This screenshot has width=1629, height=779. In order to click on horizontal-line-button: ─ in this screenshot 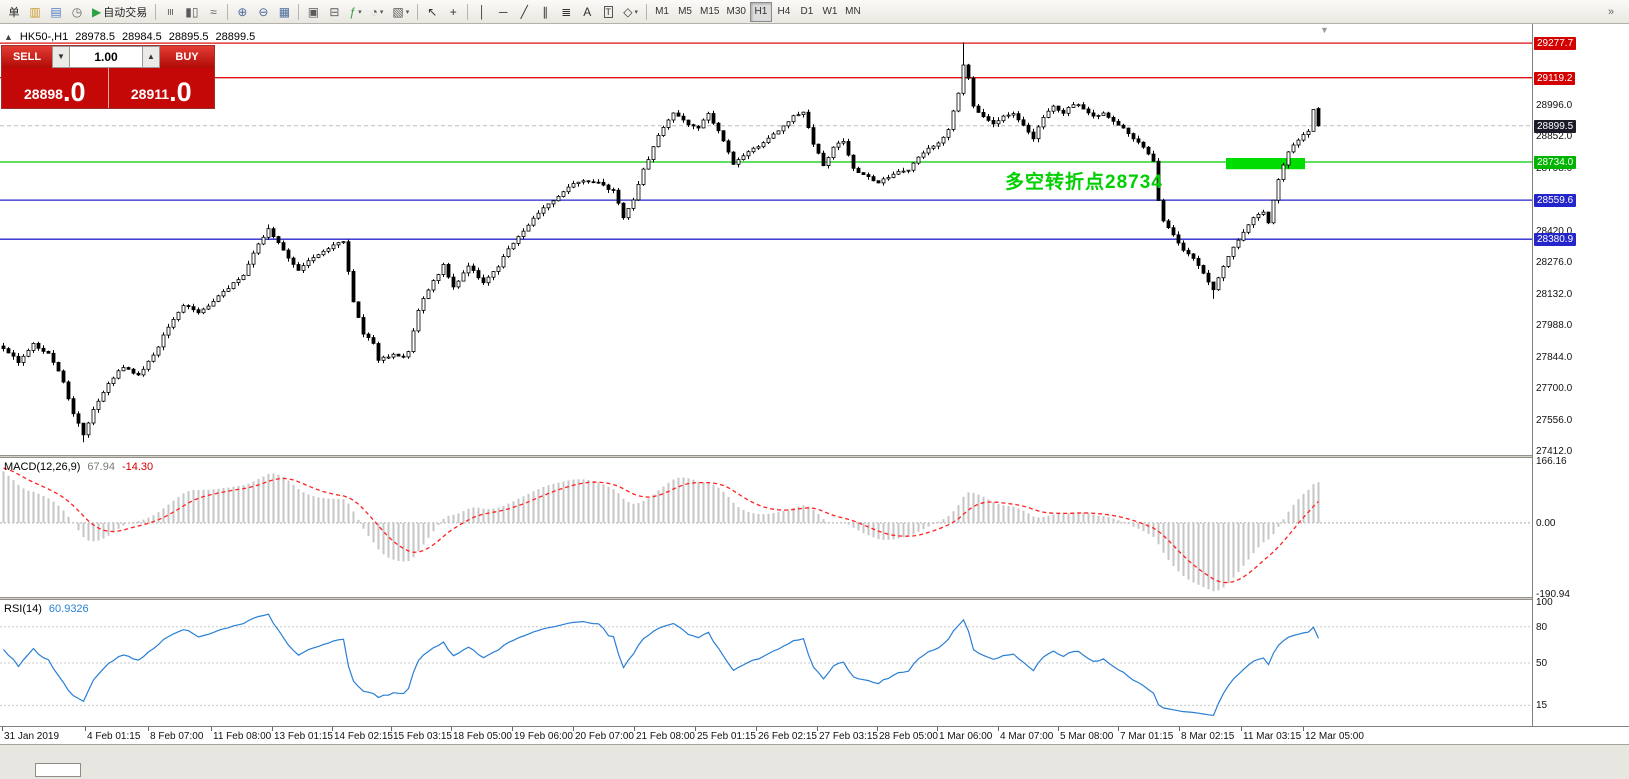, I will do `click(503, 12)`.